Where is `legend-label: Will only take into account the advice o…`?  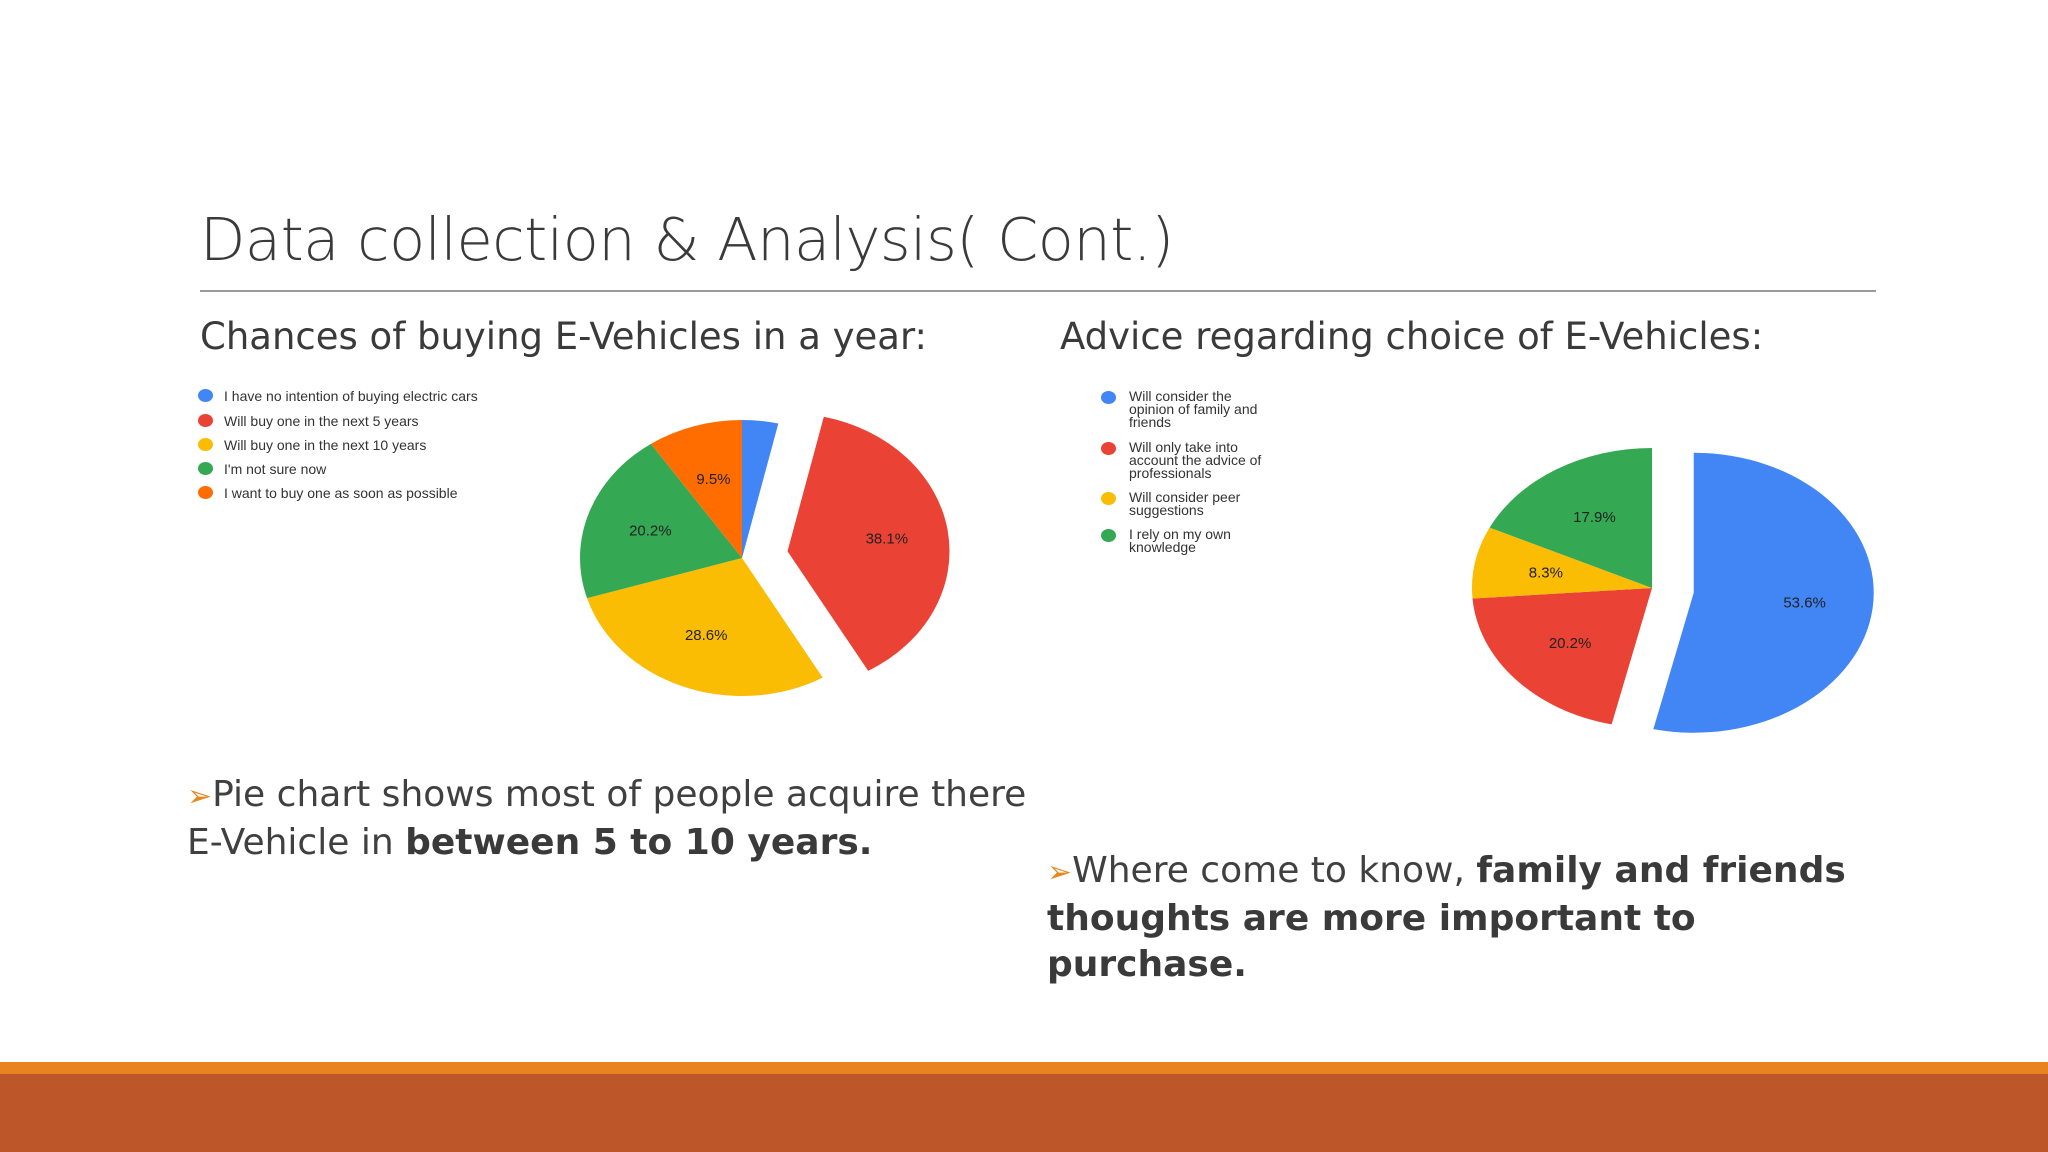
legend-label: Will only take into account the advice o… is located at coordinates (1195, 460).